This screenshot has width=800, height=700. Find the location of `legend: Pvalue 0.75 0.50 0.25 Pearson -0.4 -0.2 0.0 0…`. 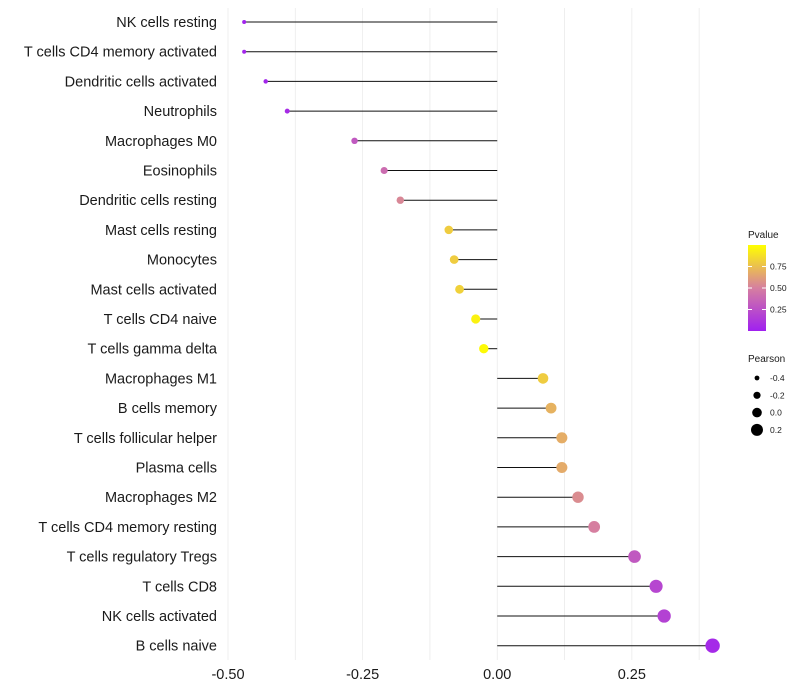

legend: Pvalue 0.75 0.50 0.25 Pearson -0.4 -0.2 0.0 0… is located at coordinates (767, 333).